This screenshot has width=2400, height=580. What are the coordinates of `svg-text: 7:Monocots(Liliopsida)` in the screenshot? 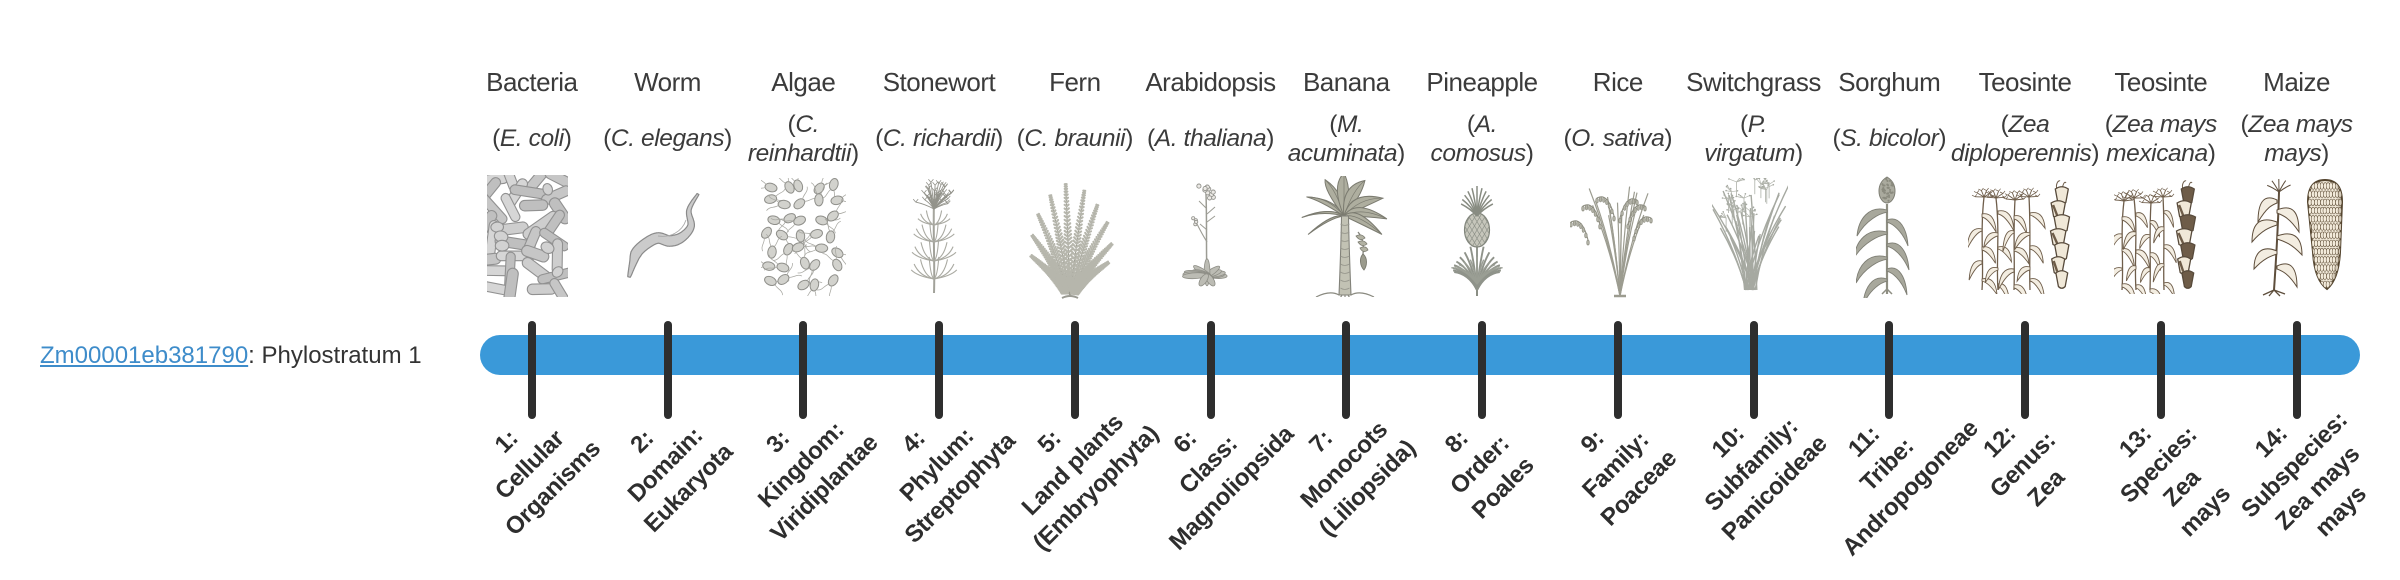 It's located at (1343, 464).